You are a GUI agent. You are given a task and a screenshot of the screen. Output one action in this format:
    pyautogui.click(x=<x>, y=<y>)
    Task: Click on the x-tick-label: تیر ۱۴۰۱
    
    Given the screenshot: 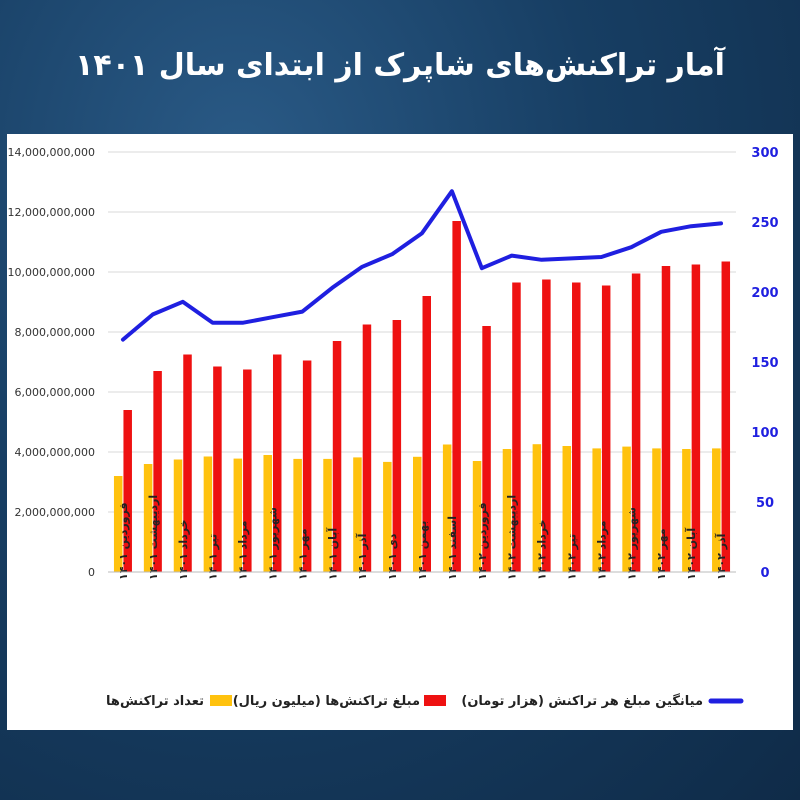 What is the action you would take?
    pyautogui.click(x=213, y=557)
    